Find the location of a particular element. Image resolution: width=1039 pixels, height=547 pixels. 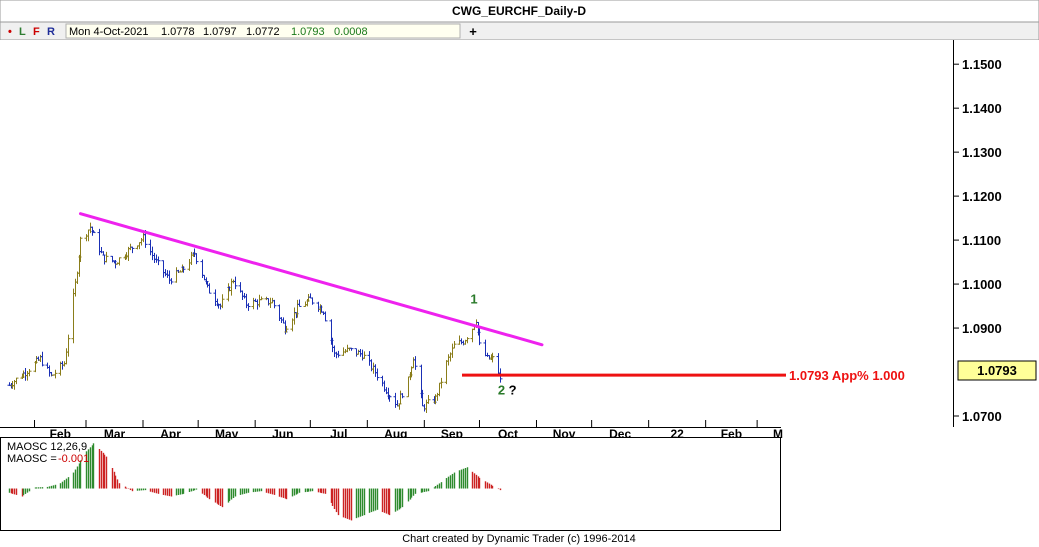

last-price-label: 1.0793 is located at coordinates (997, 370).